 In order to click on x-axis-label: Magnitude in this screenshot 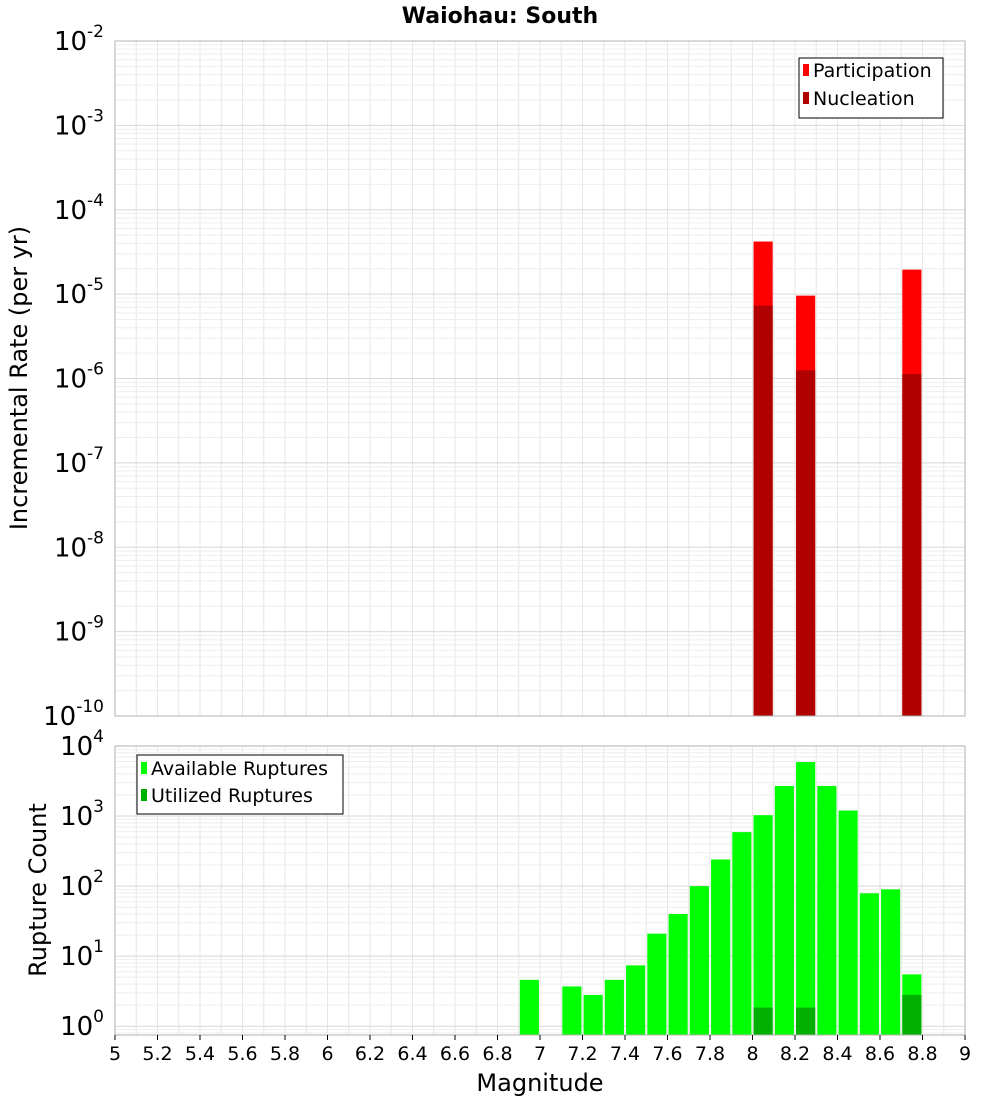, I will do `click(539, 1083)`.